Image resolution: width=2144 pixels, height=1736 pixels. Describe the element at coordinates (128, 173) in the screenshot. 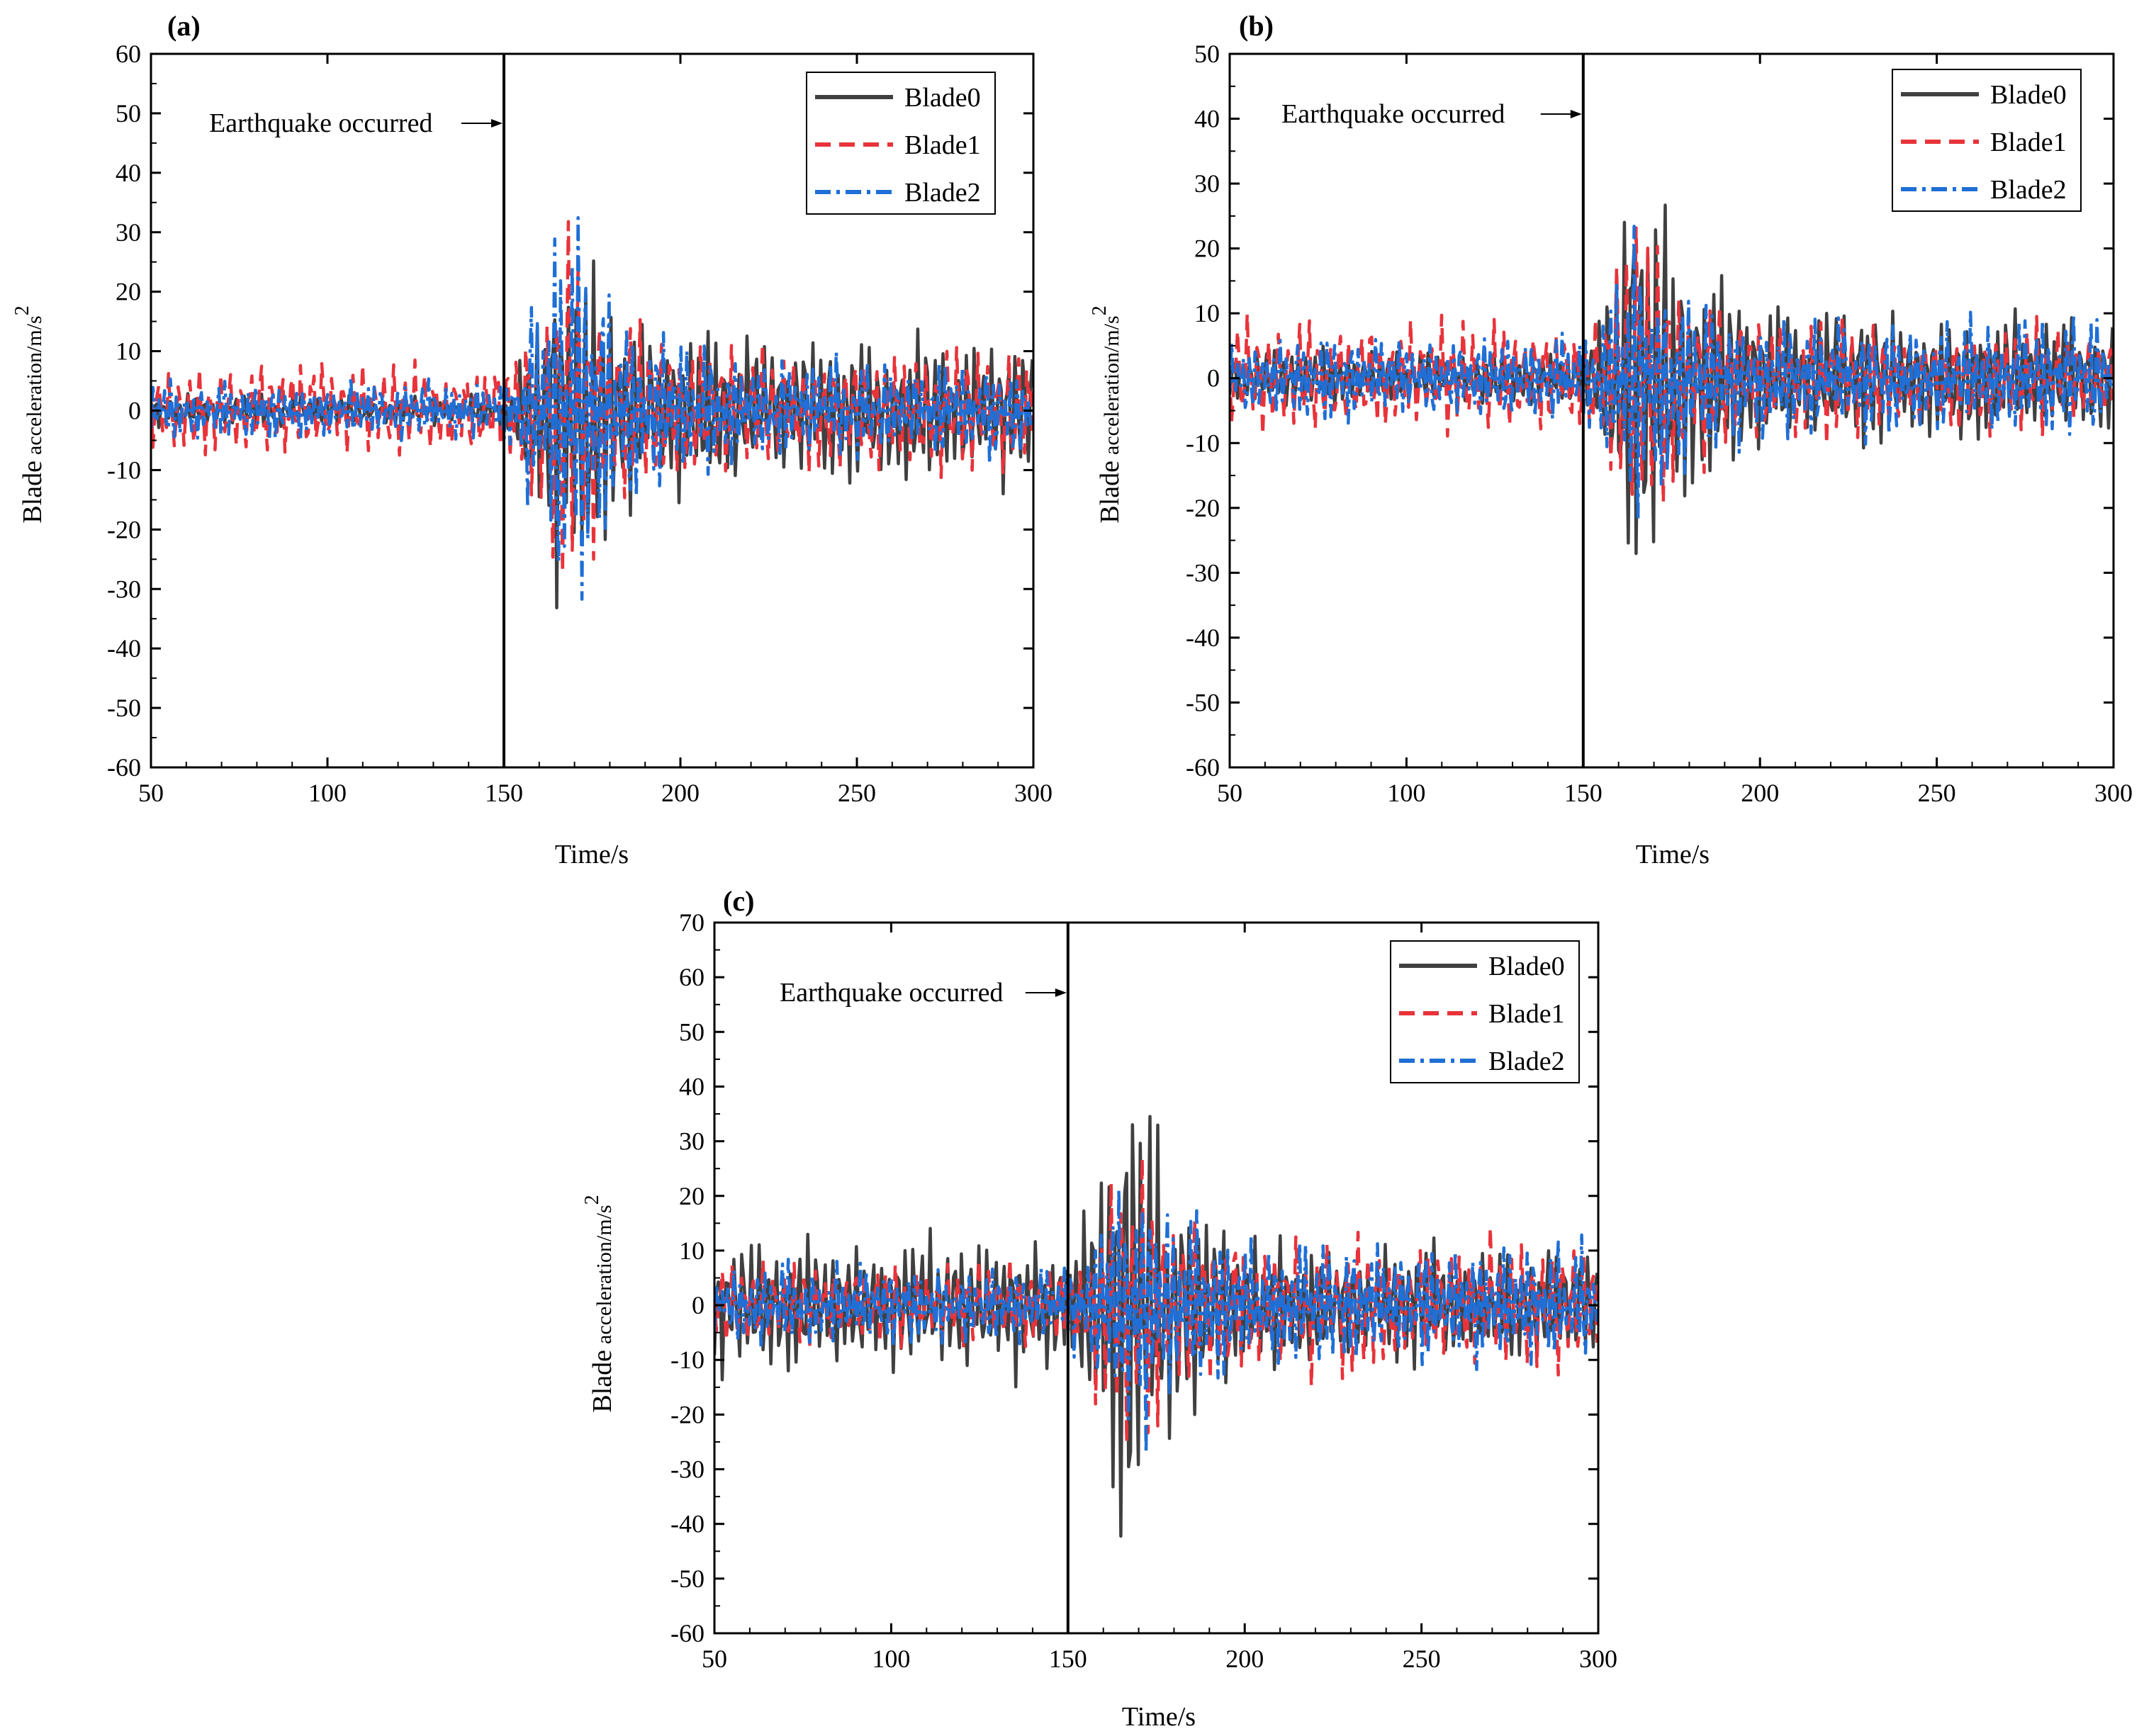

I see `y-tick-label-a-40: 40` at that location.